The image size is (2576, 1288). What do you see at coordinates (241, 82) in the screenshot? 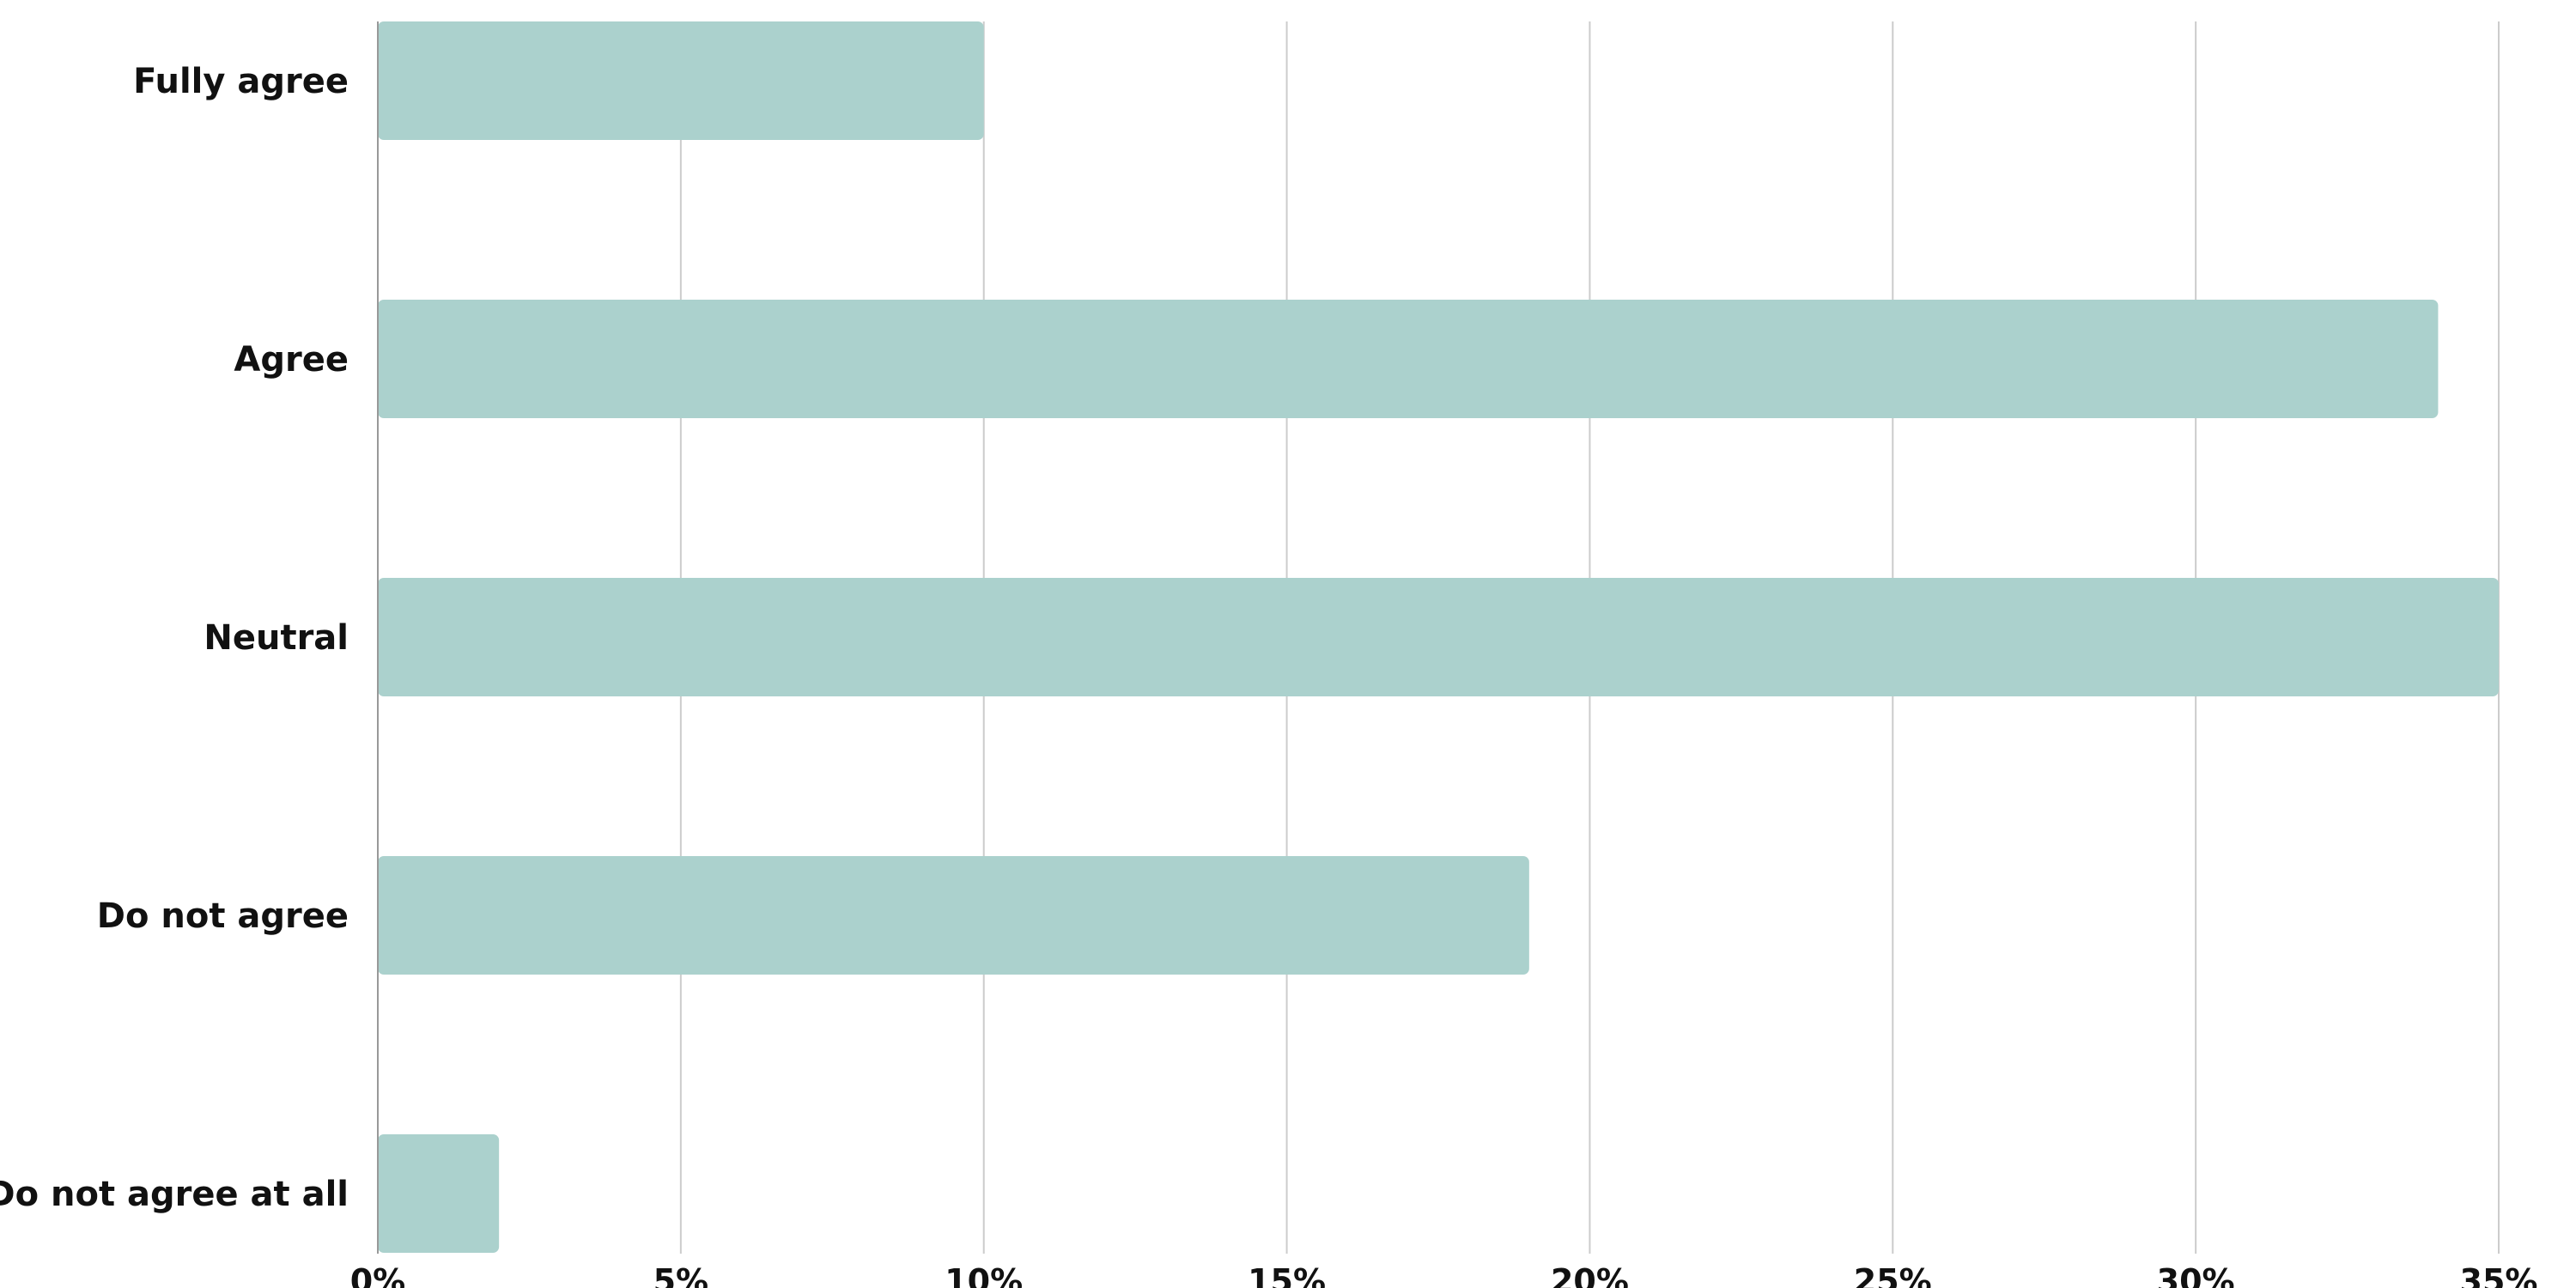
I see `category-label-0: Fully agree` at bounding box center [241, 82].